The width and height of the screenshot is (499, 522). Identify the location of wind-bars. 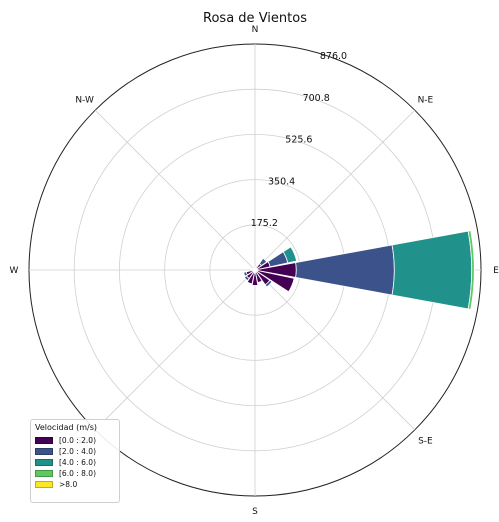
(359, 270).